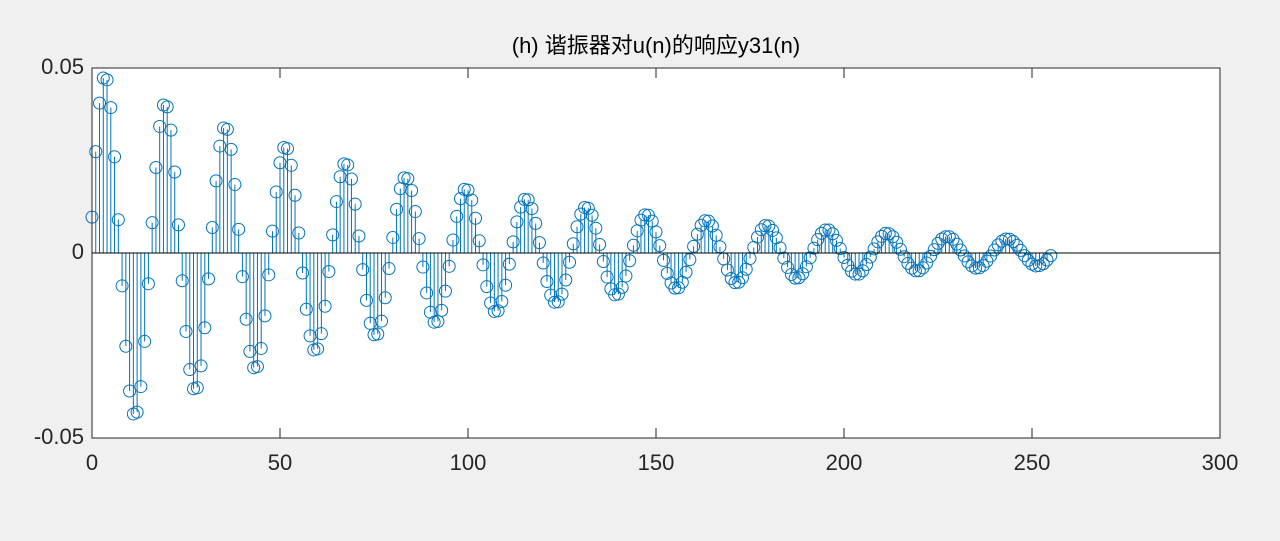  What do you see at coordinates (59, 436) in the screenshot?
I see `y-tick-label: -0.05` at bounding box center [59, 436].